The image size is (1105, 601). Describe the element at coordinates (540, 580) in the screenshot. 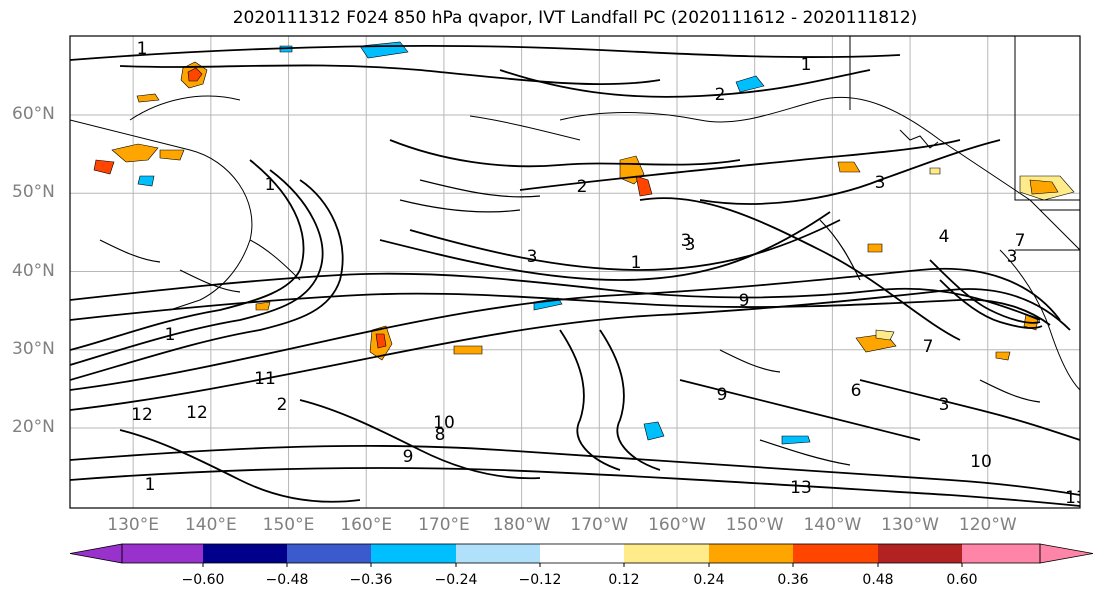

I see `colorbar-tick-label: −0.12` at that location.